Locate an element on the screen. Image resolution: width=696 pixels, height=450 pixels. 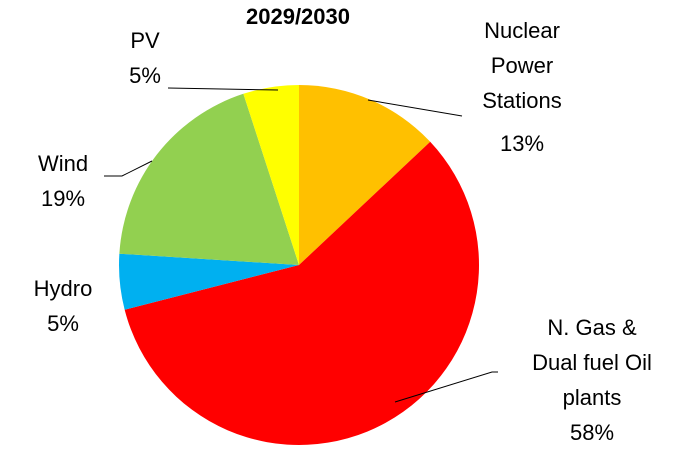
category-label: PV is located at coordinates (145, 40).